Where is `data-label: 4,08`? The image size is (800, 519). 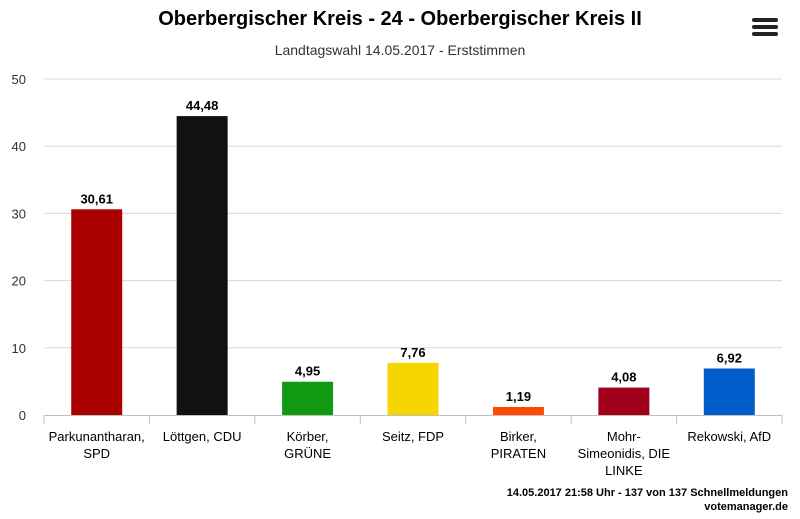
data-label: 4,08 is located at coordinates (623, 377).